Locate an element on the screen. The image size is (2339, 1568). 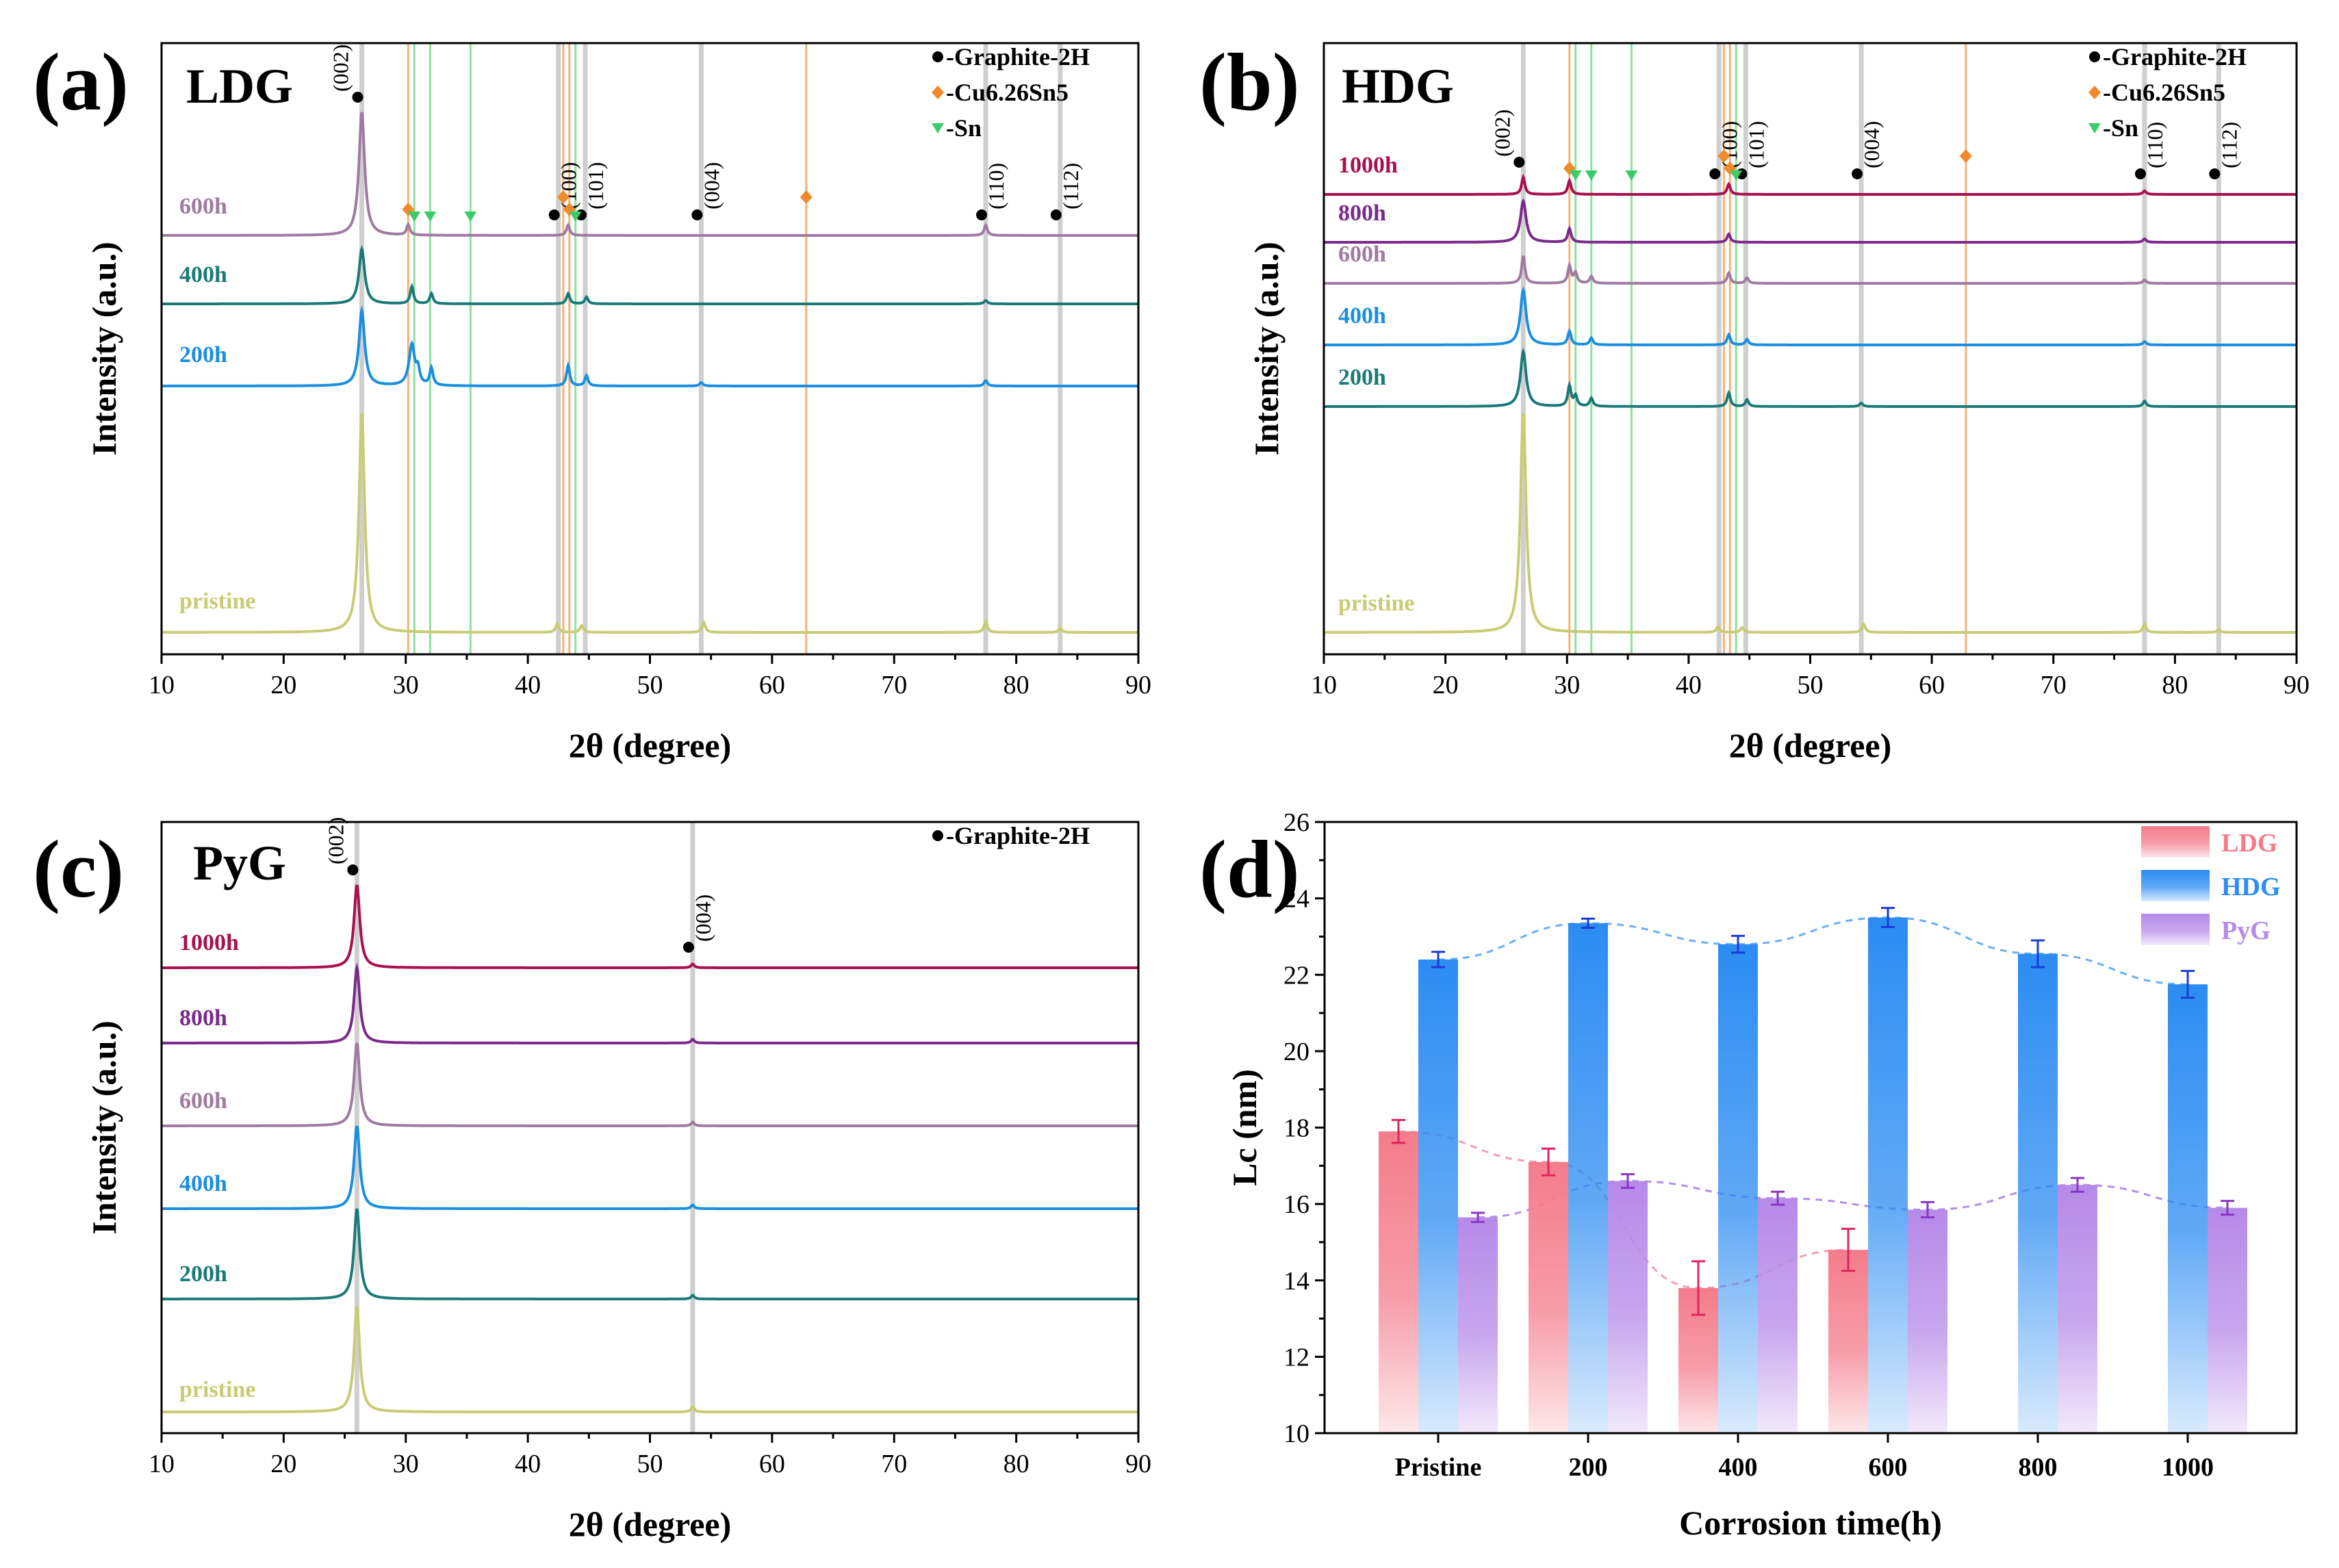
legend-marker-cu is located at coordinates (2095, 92).